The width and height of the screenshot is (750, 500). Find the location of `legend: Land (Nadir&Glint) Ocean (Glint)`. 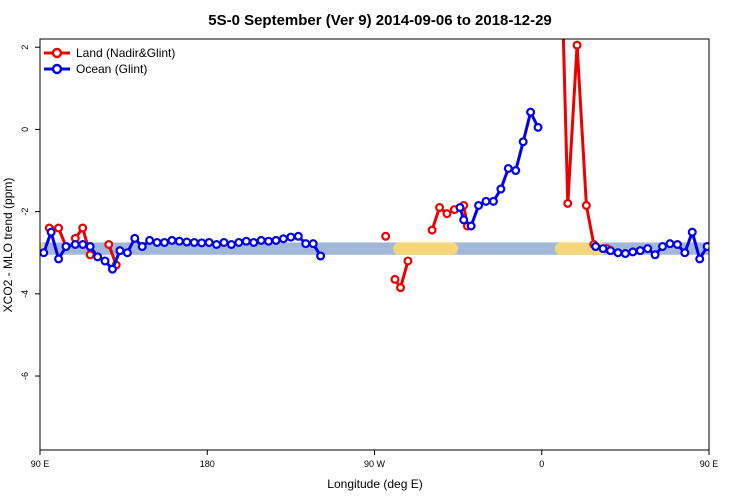

legend: Land (Nadir&Glint) Ocean (Glint) is located at coordinates (109, 61).